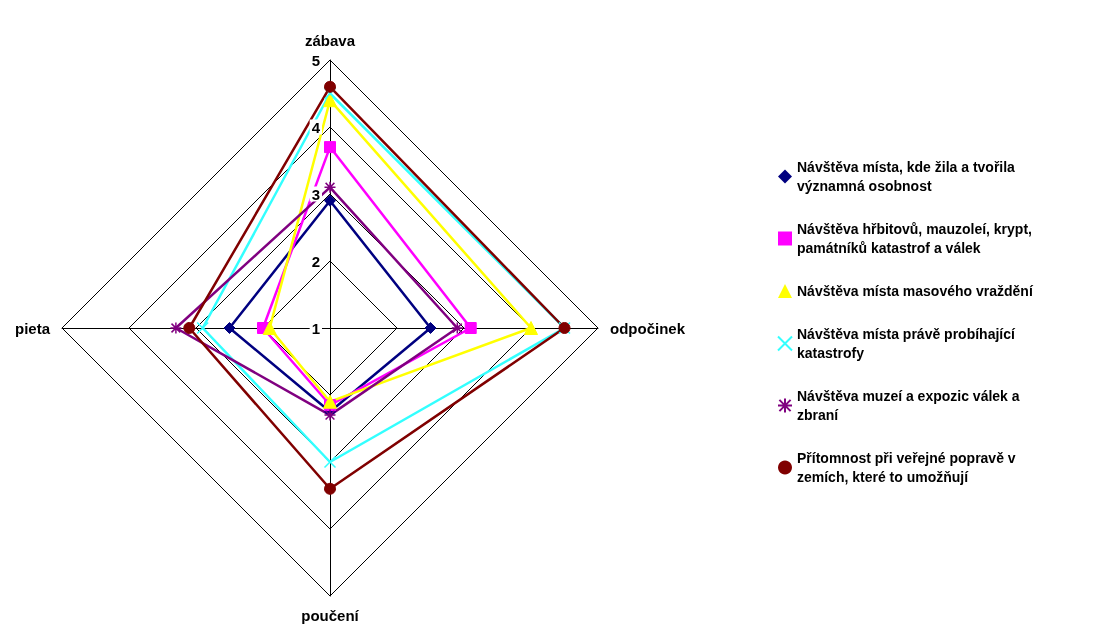 Image resolution: width=1114 pixels, height=644 pixels. Describe the element at coordinates (330, 615) in the screenshot. I see `spoke-label: poučení` at that location.